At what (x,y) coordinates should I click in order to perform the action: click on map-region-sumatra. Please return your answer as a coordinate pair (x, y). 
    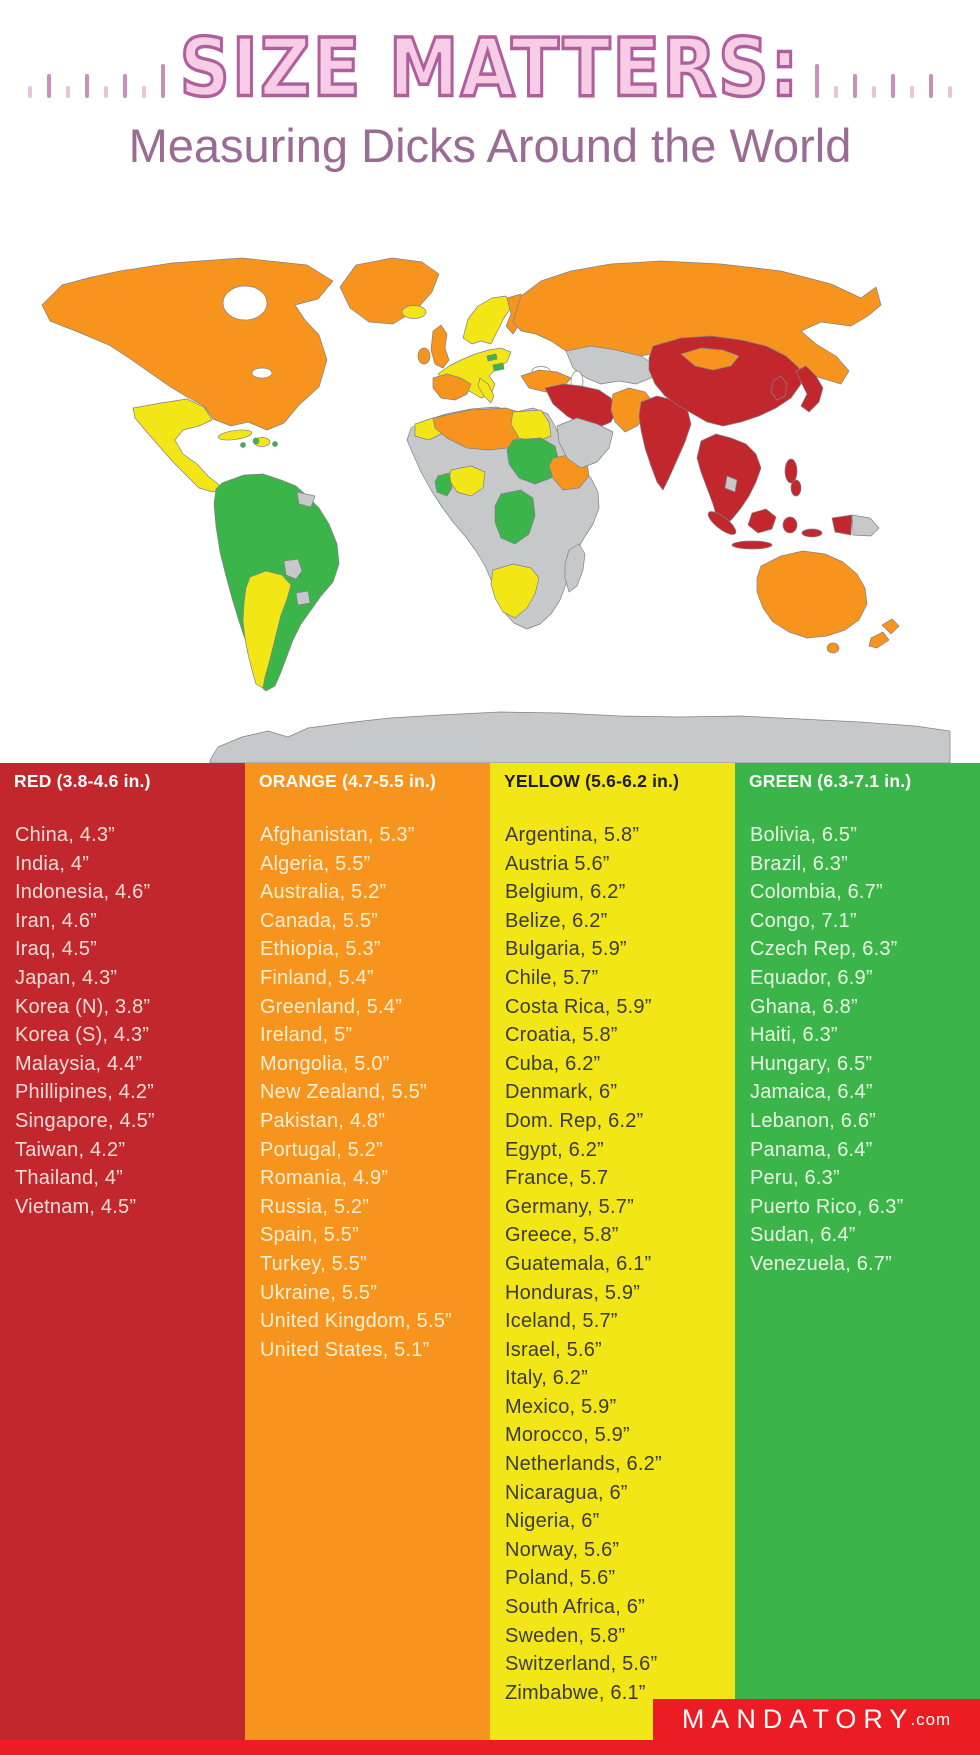
    Looking at the image, I should click on (722, 523).